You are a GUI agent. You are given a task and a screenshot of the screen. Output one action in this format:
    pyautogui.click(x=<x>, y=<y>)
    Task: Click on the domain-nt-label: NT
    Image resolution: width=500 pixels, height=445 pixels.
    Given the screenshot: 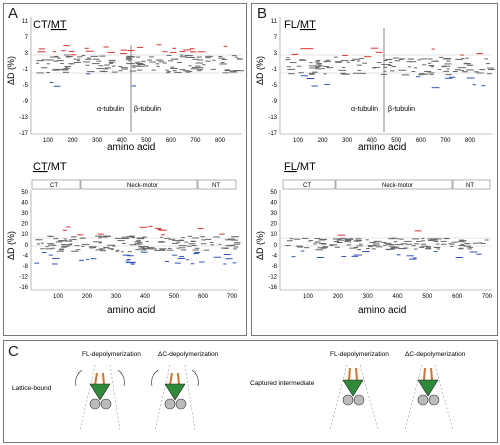 What is the action you would take?
    pyautogui.click(x=216, y=186)
    